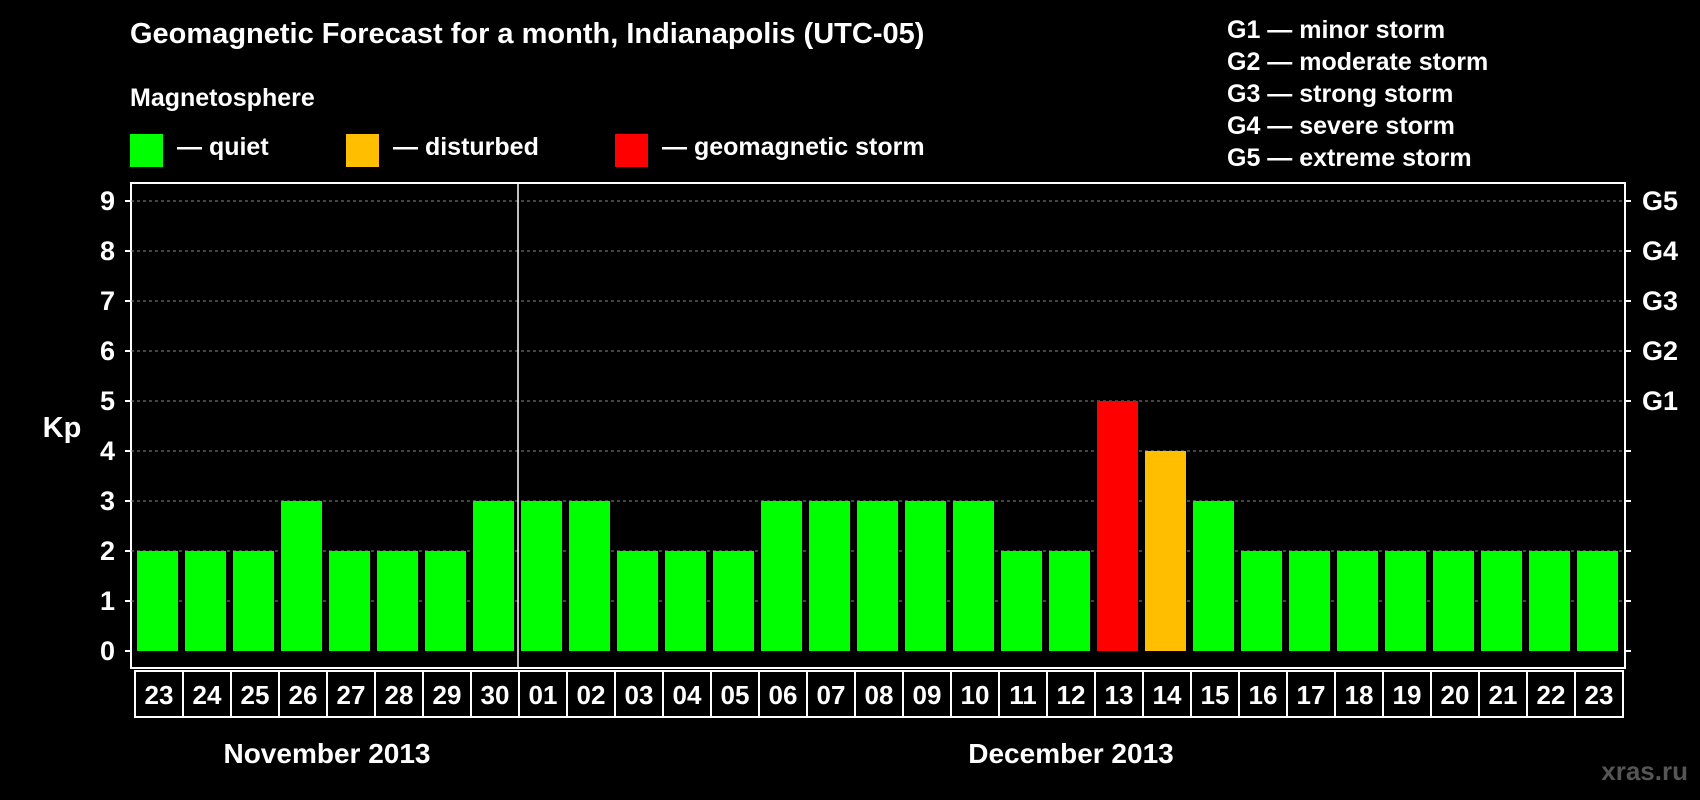 This screenshot has height=800, width=1700. I want to click on storm-scale-g3: G3 — strong storm, so click(1340, 94).